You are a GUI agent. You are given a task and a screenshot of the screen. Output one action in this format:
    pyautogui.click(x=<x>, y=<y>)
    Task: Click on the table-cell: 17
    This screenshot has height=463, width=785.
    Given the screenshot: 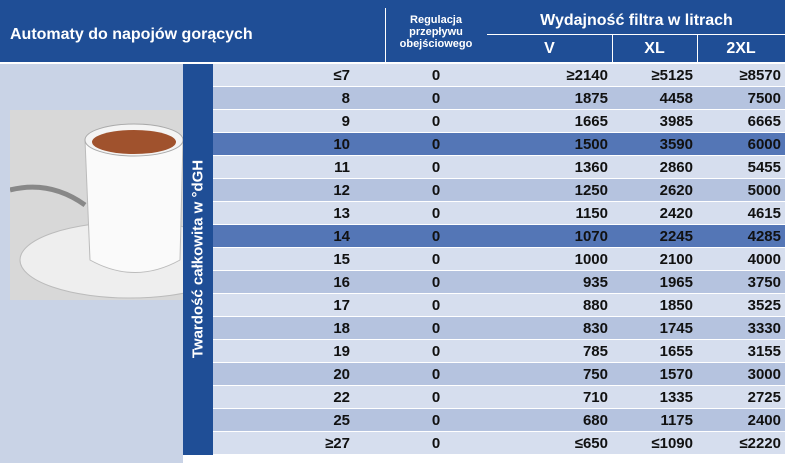 What is the action you would take?
    pyautogui.click(x=341, y=305)
    